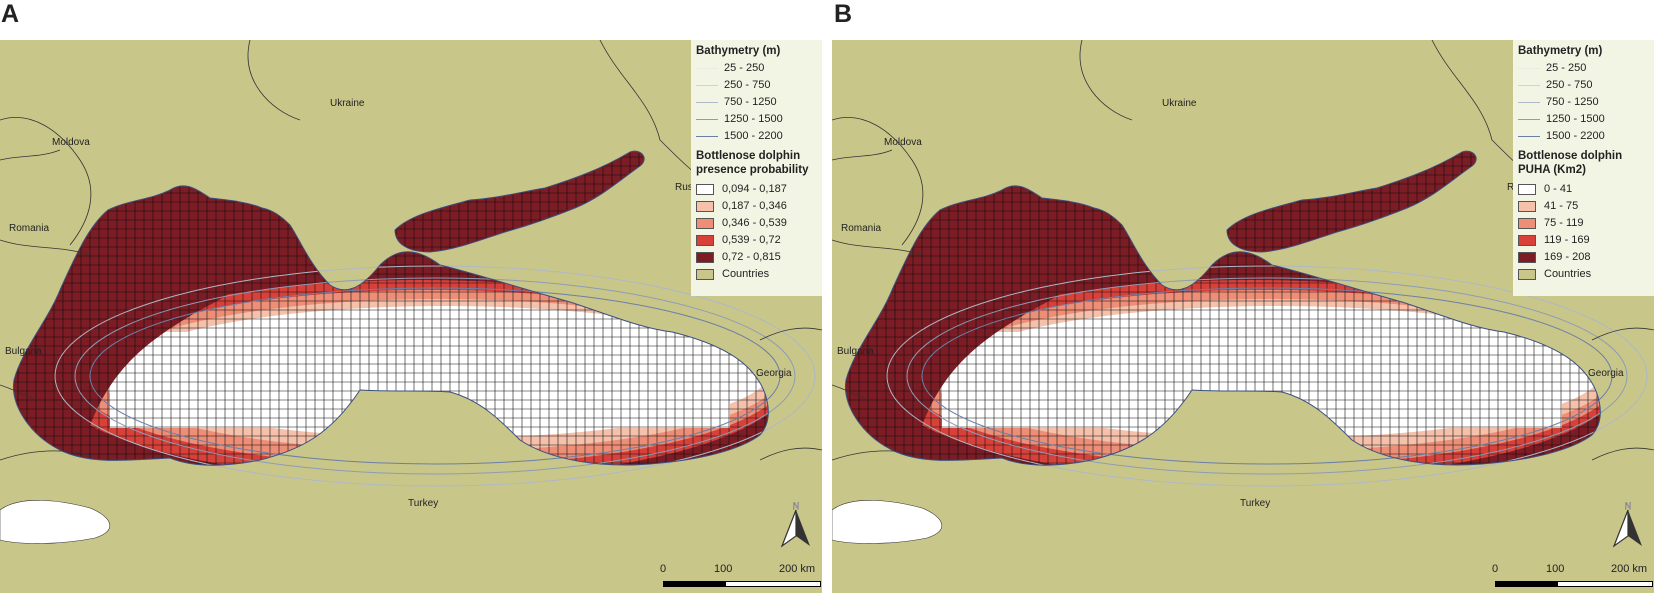 The height and width of the screenshot is (593, 1654). I want to click on coastline-azov, so click(1351, 201).